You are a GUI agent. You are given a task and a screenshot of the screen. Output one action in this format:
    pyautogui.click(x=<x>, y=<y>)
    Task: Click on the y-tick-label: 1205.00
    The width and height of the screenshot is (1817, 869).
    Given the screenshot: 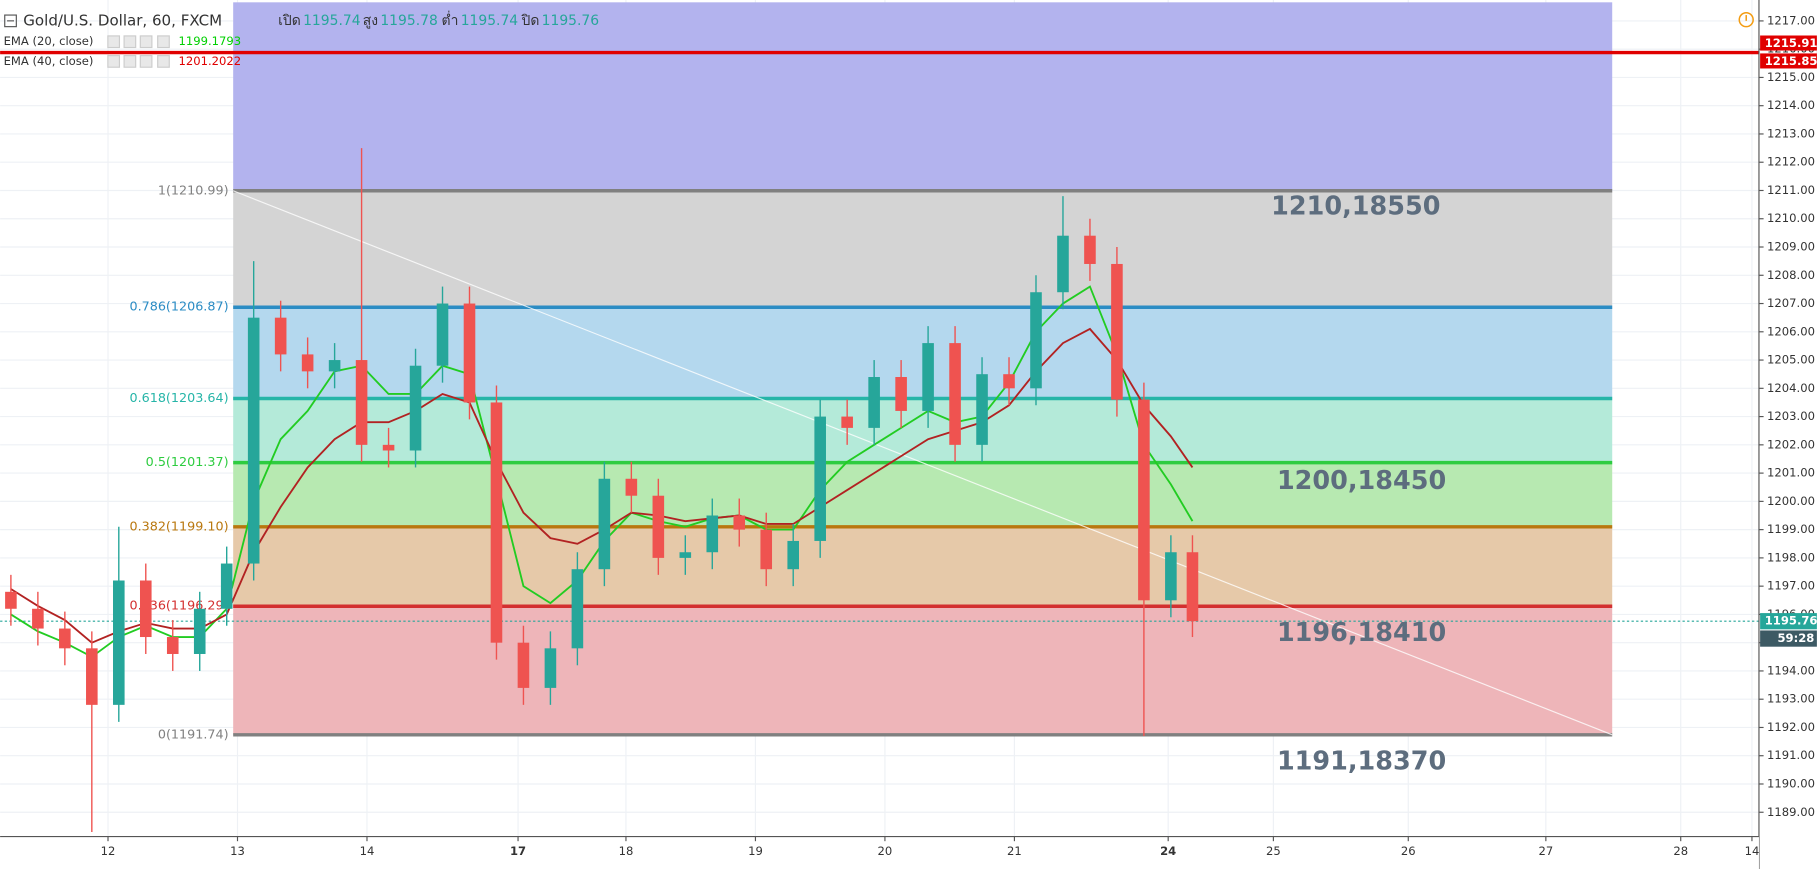 What is the action you would take?
    pyautogui.click(x=1791, y=360)
    